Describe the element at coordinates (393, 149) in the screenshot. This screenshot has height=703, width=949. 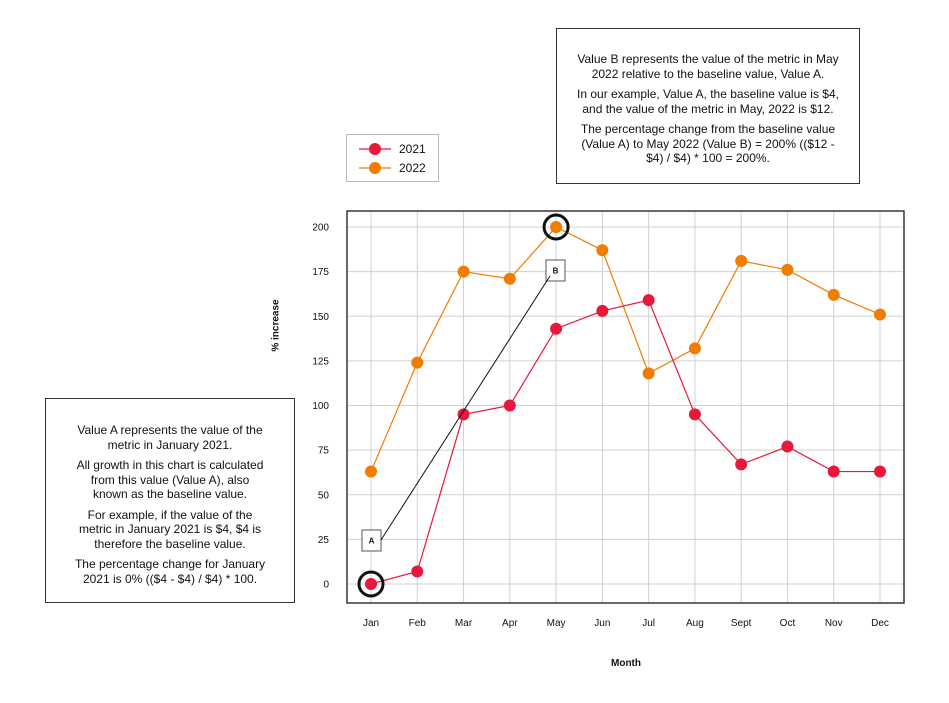
I see `legend-item-2021: 2021` at that location.